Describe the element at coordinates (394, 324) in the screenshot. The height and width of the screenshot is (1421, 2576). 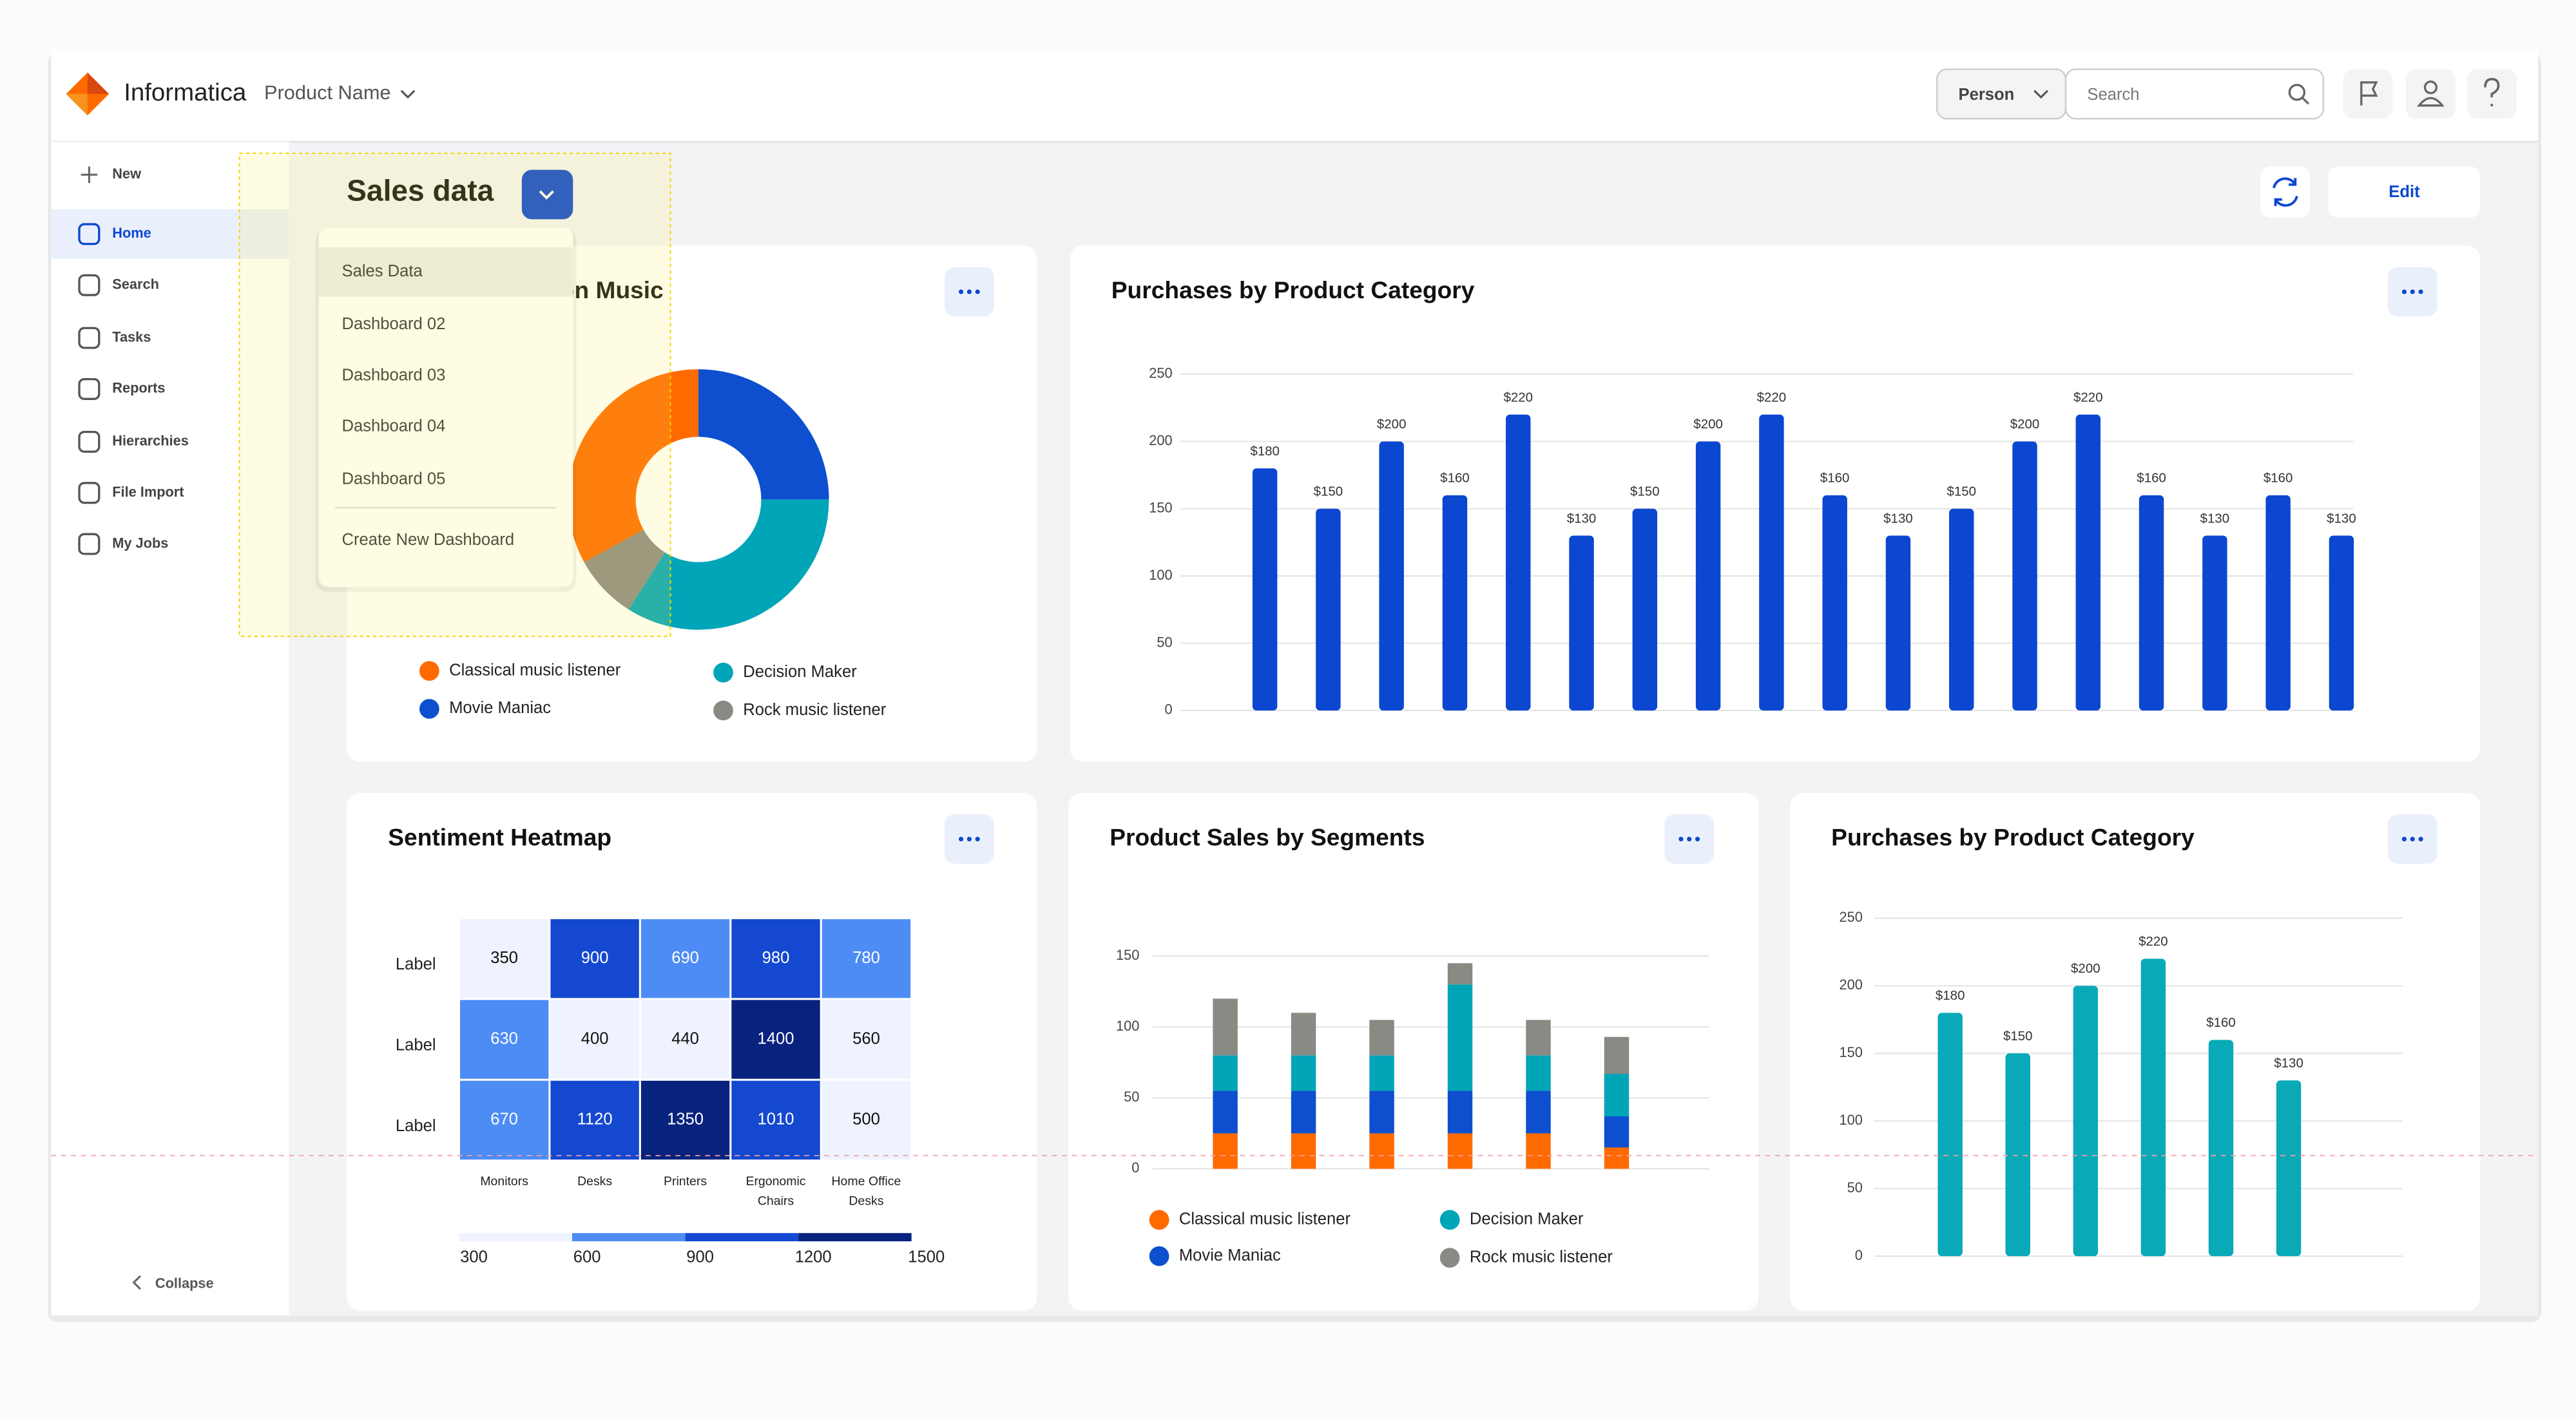
I see `dropdown-item: Dashboard 02` at that location.